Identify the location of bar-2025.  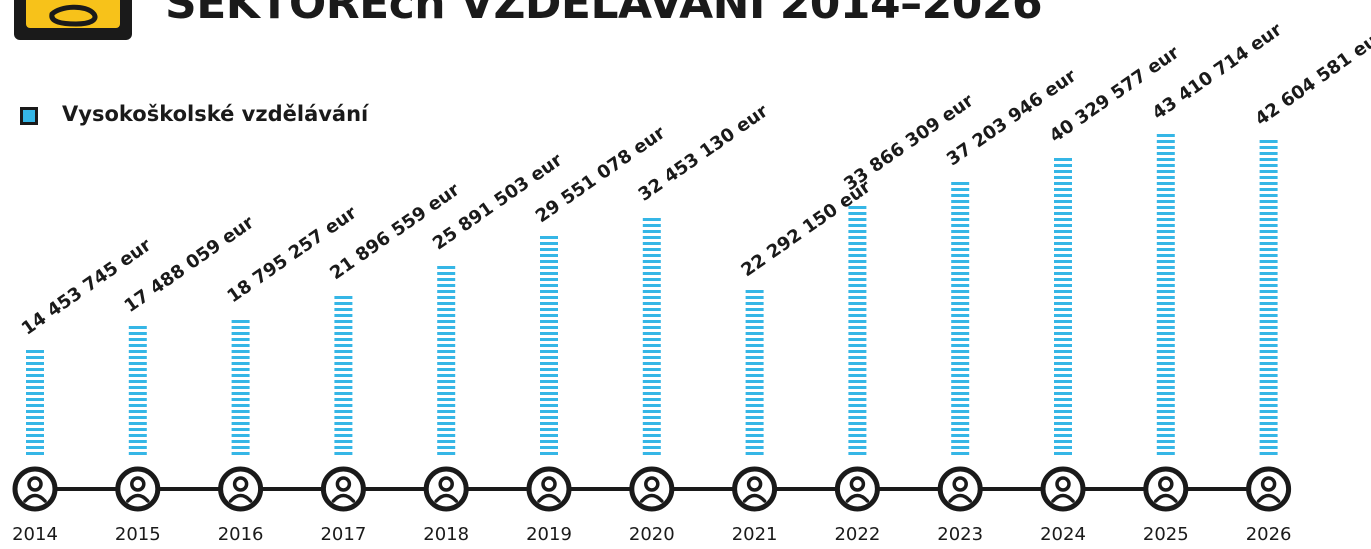
(1165, 294).